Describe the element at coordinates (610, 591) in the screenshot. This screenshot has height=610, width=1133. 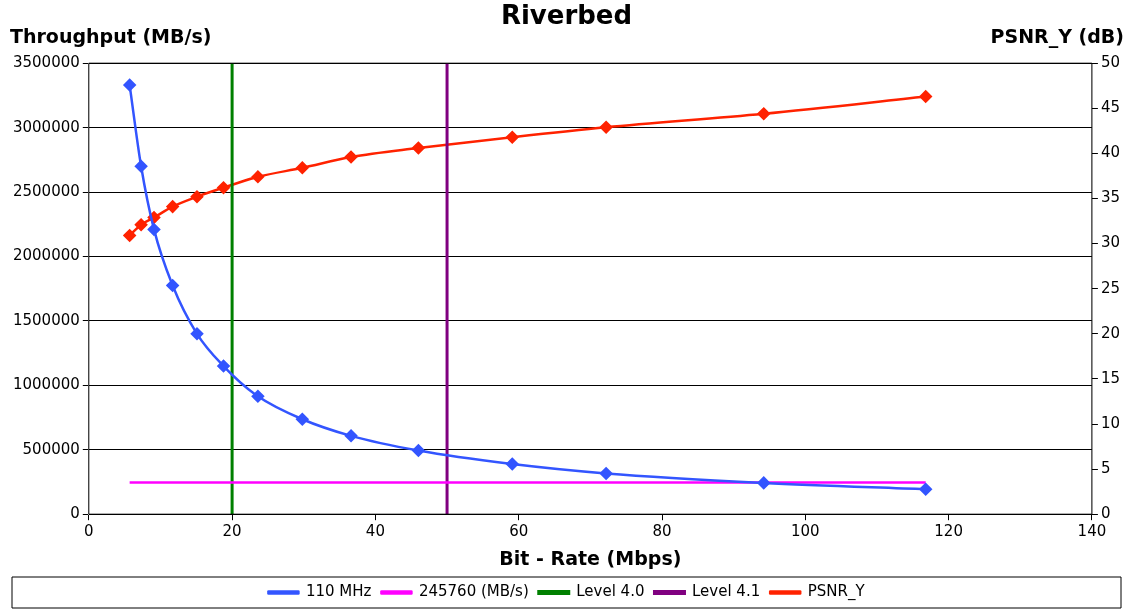
I see `legend-label: Level 4.0` at that location.